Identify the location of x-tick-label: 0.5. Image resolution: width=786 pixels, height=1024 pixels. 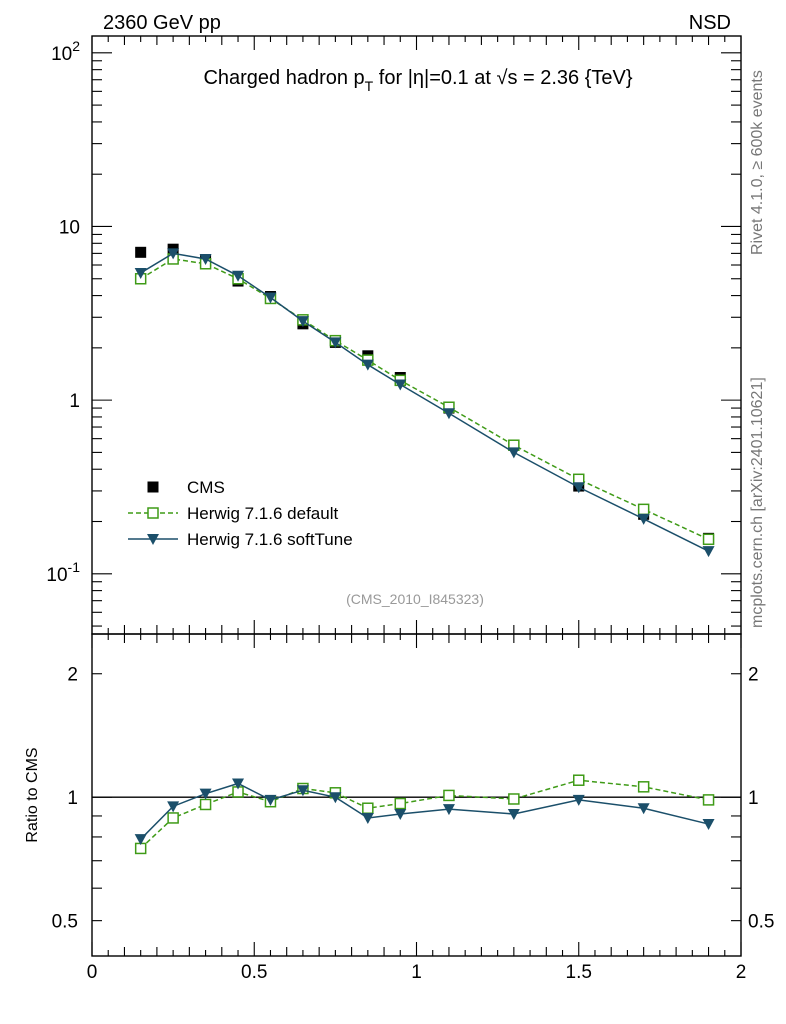
(254, 972).